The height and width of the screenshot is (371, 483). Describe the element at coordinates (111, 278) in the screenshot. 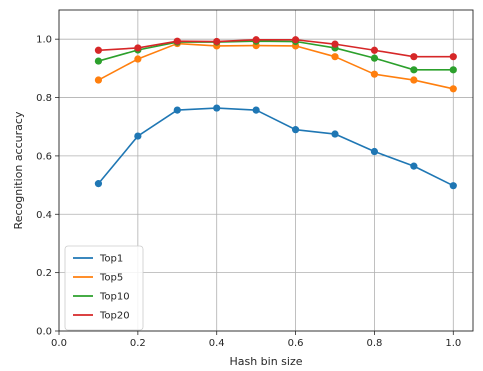

I see `legend-label: Top5` at that location.